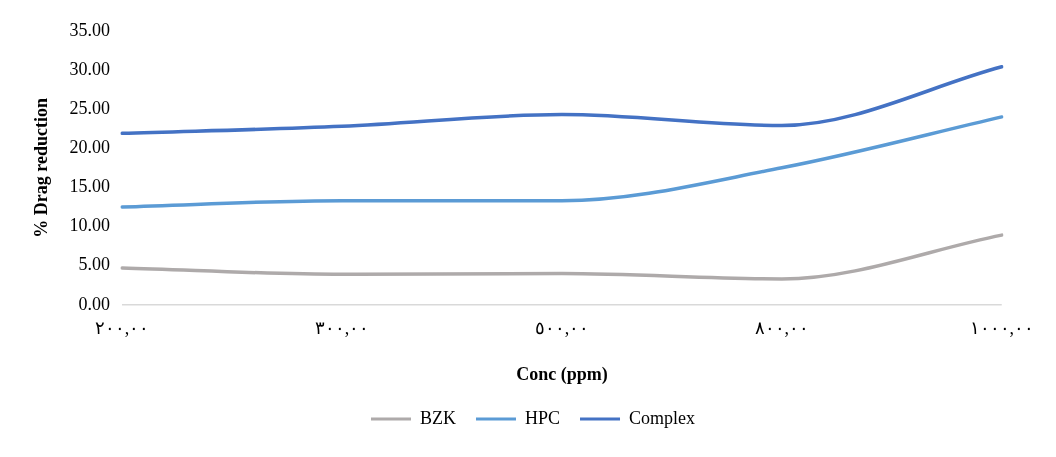  What do you see at coordinates (41, 167) in the screenshot?
I see `y-axis-title: % Drag reduction` at bounding box center [41, 167].